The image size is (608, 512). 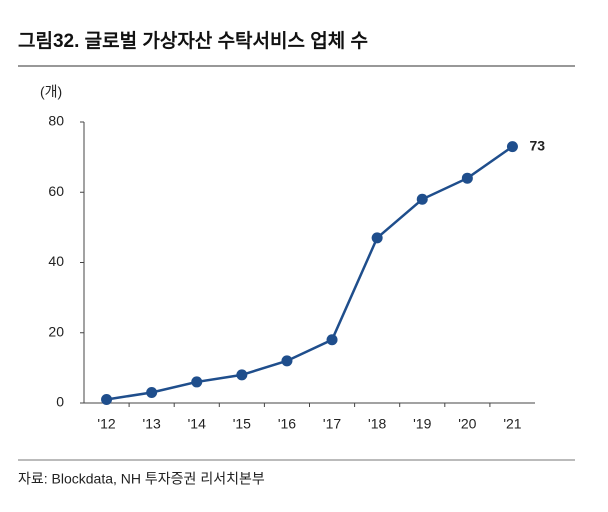 I want to click on y-unit: (개), so click(x=51, y=92).